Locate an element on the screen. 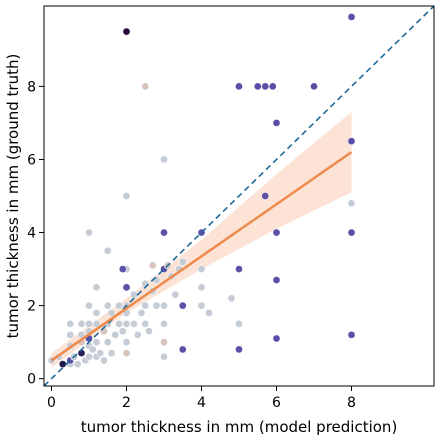  y-tick-label: 2 is located at coordinates (31, 307).